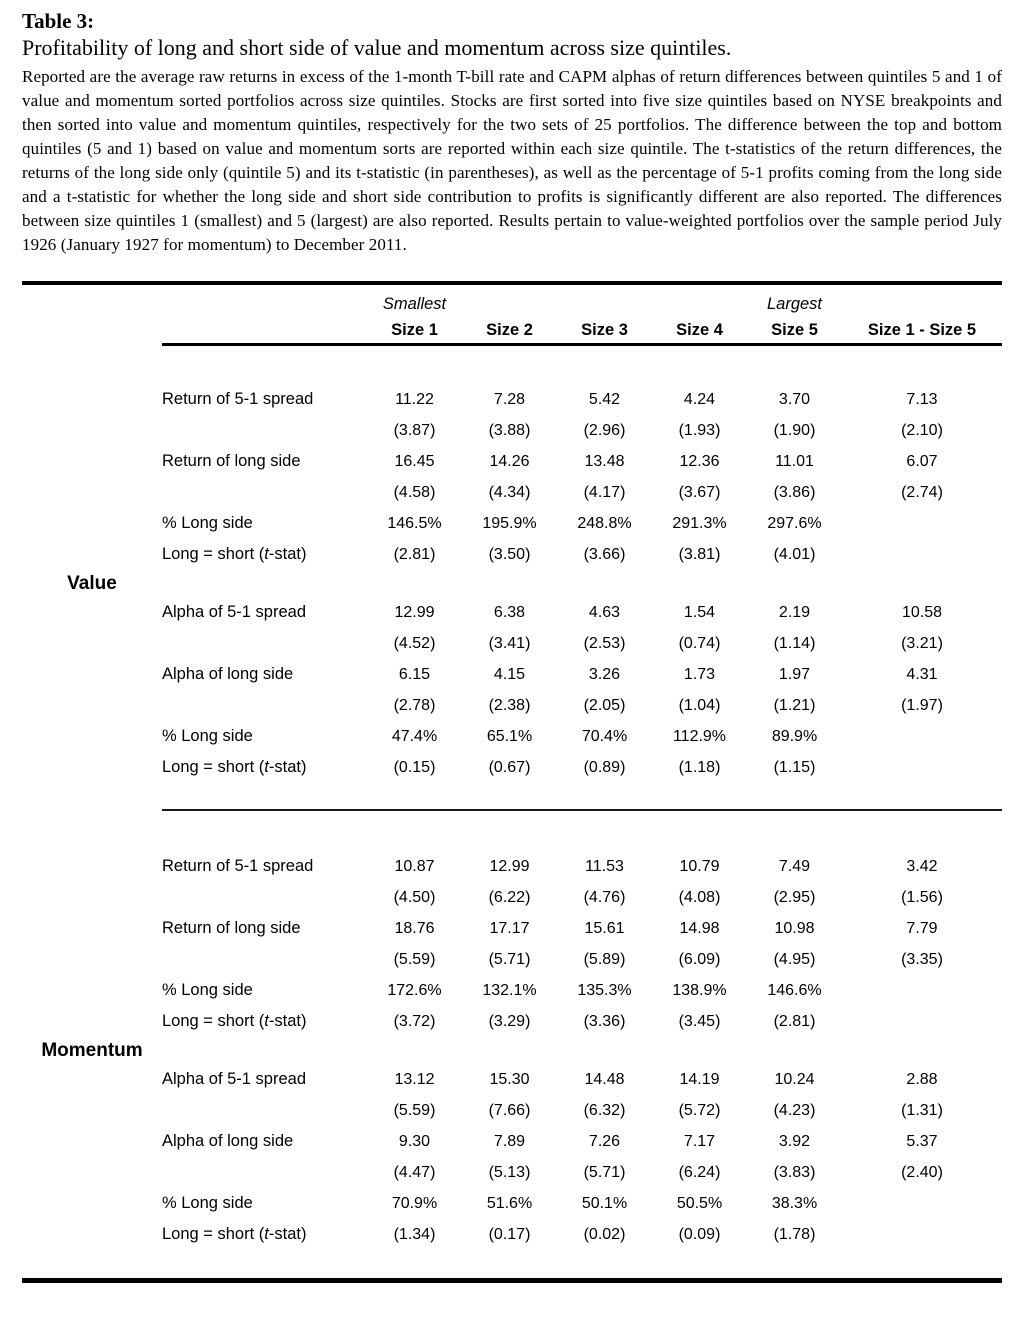  What do you see at coordinates (414, 928) in the screenshot?
I see `table-cell: 18.76` at bounding box center [414, 928].